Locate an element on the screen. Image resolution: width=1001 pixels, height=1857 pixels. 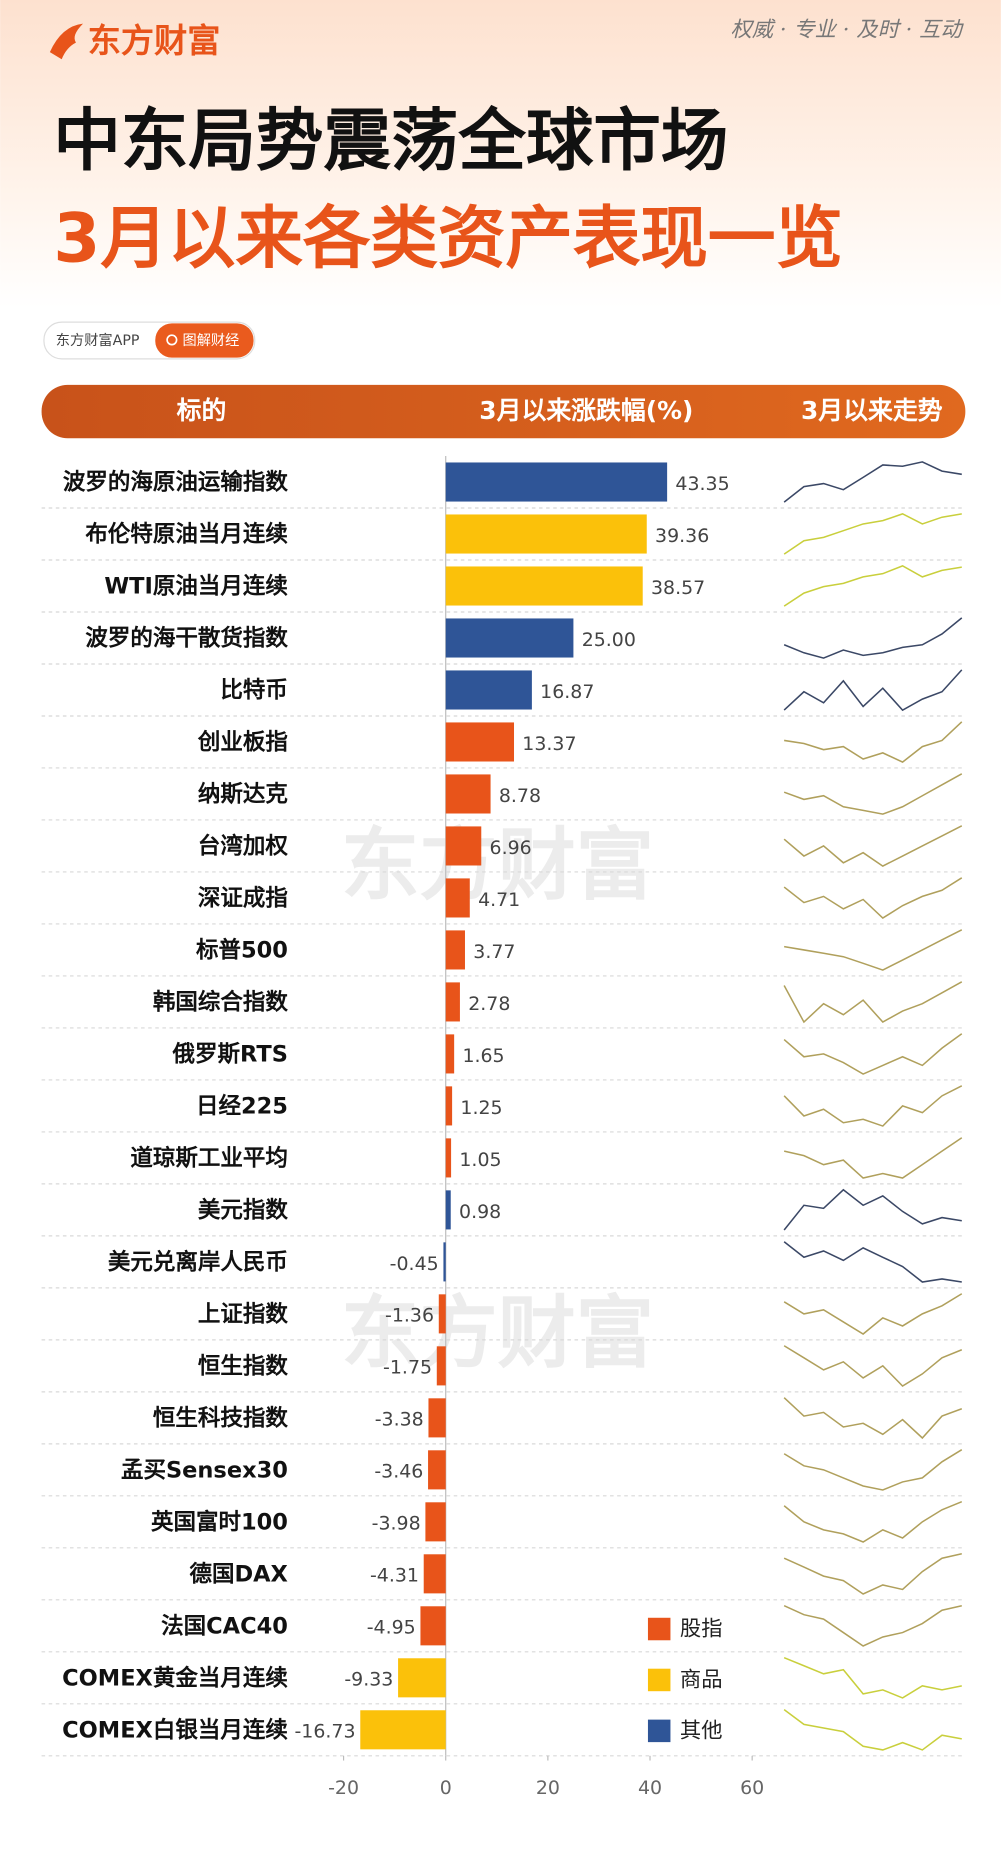
value-label: 1.05 is located at coordinates (480, 1160).